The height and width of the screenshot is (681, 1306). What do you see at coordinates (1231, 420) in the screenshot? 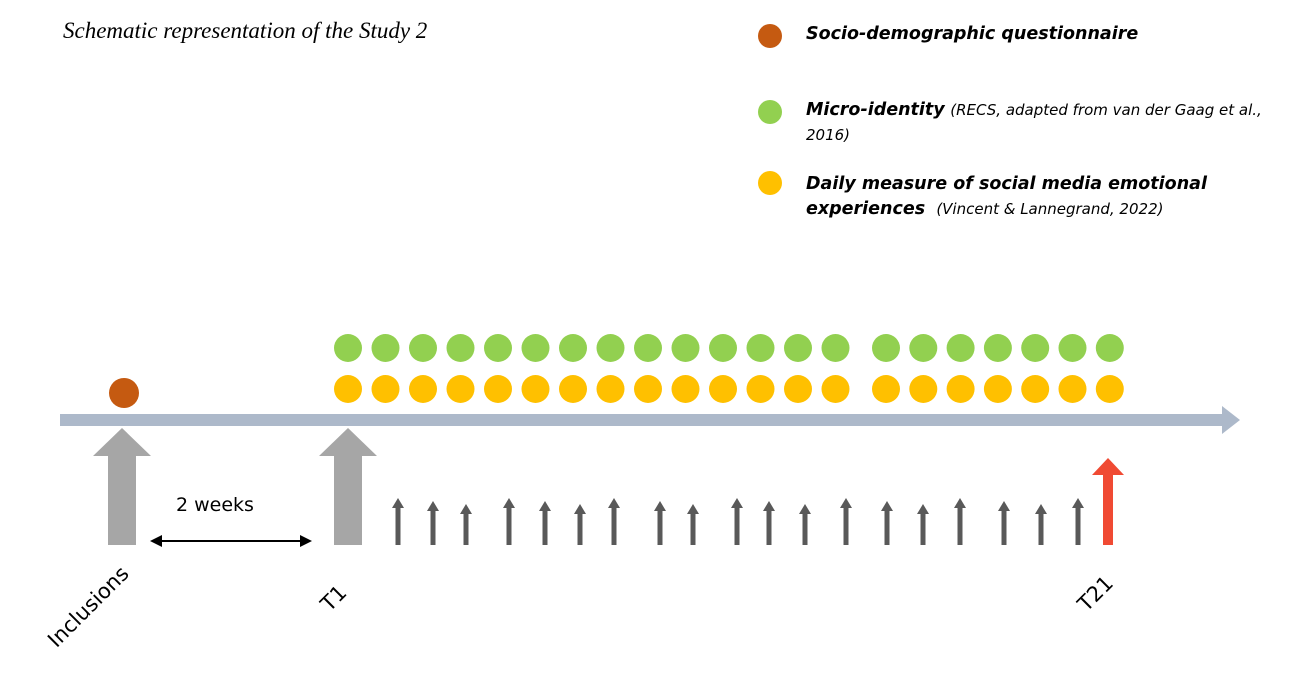
I see `timeline-head` at bounding box center [1231, 420].